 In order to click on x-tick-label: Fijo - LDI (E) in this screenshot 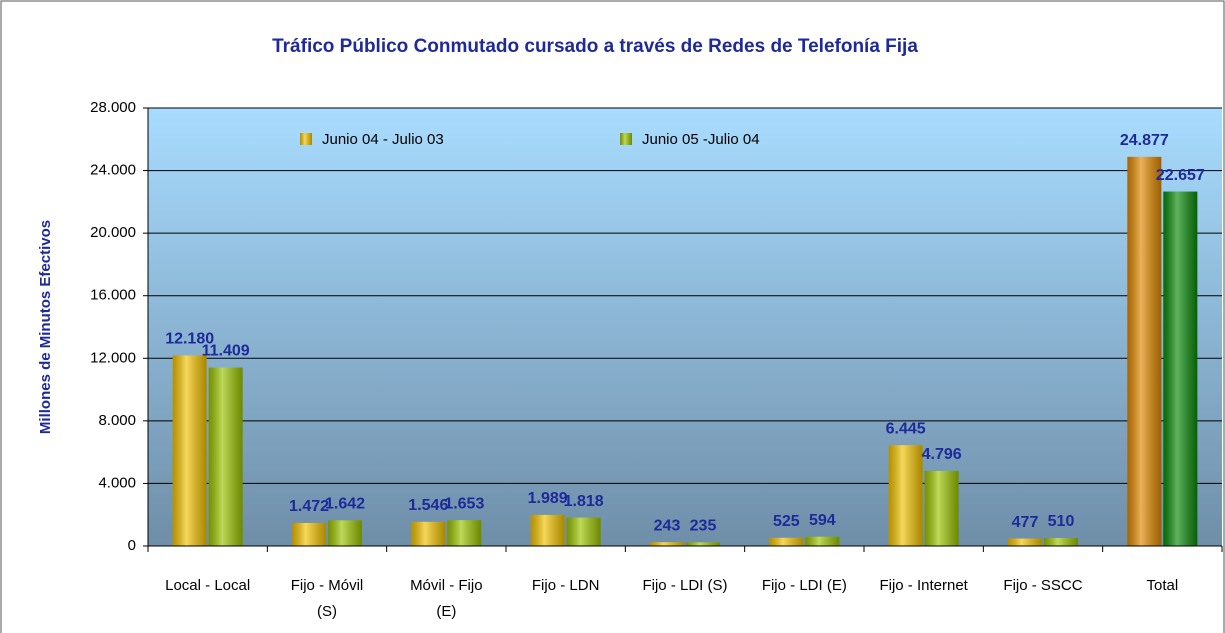, I will do `click(804, 585)`.